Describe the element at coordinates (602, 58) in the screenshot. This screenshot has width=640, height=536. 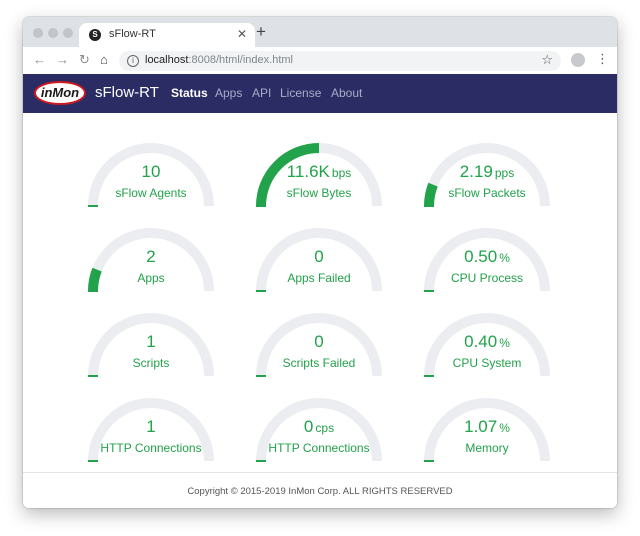
I see `browser-menu-icon: ⋮` at that location.